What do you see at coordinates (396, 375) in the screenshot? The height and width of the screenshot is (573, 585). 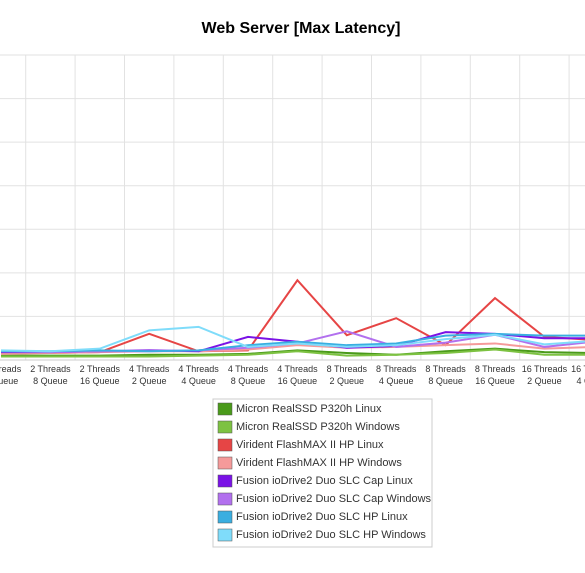 I see `x-tick-label: 8 Threads 4 Queue` at bounding box center [396, 375].